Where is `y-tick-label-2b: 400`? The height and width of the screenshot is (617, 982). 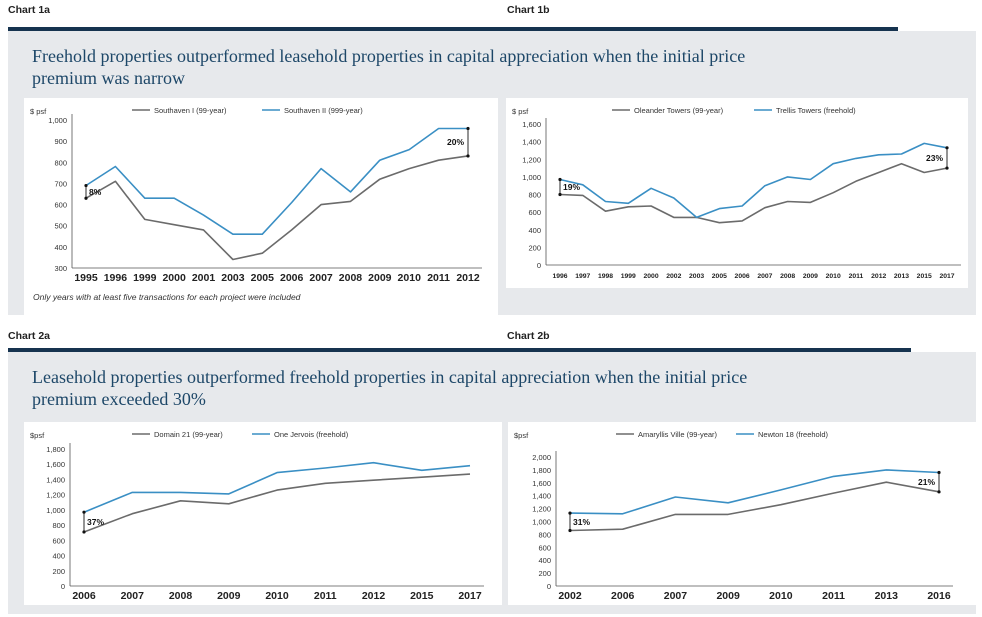 y-tick-label-2b: 400 is located at coordinates (544, 560).